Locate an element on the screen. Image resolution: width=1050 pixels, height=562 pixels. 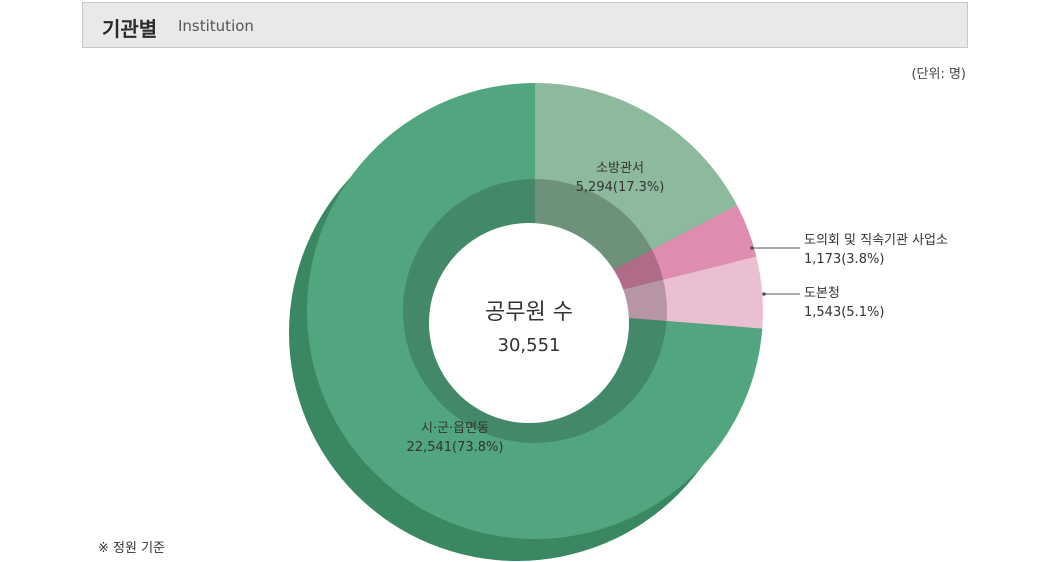
unit-label: (단위: 명) is located at coordinates (938, 74).